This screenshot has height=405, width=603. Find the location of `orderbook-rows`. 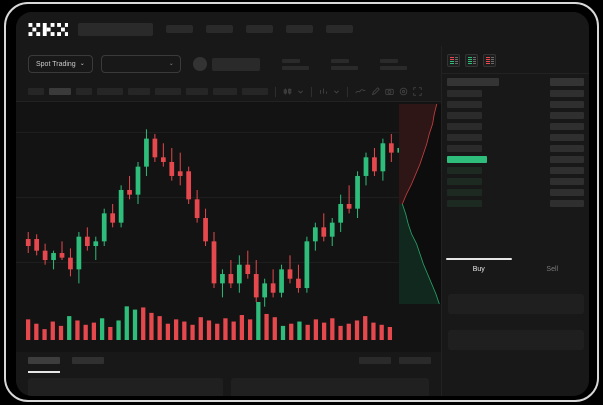

orderbook-rows is located at coordinates (515, 140).